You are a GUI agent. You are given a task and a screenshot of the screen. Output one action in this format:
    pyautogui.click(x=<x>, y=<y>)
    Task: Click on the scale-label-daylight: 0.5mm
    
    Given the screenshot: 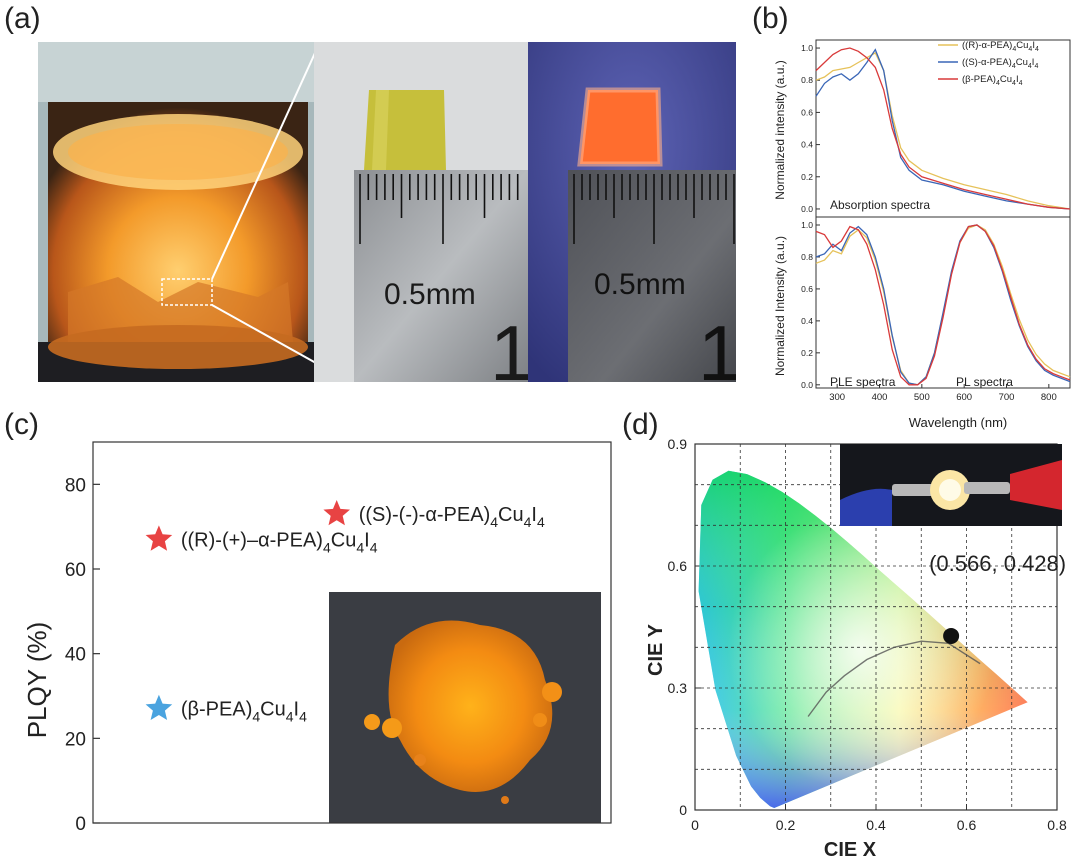 What is the action you would take?
    pyautogui.click(x=430, y=294)
    